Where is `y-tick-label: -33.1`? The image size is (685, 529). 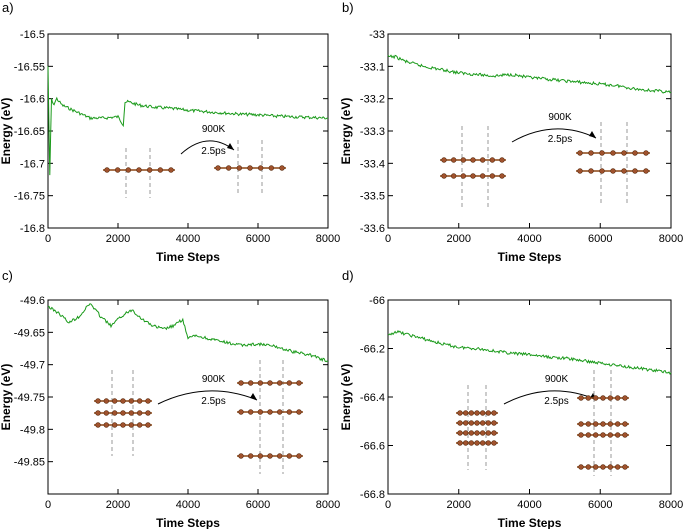
y-tick-label: -33.1 is located at coordinates (372, 67).